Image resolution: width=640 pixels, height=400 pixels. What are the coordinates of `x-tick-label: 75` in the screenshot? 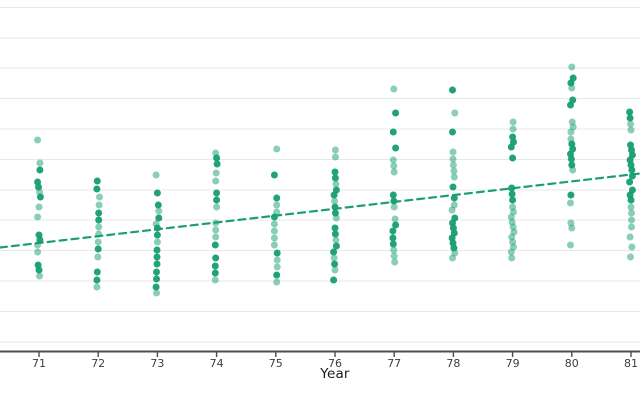 It's located at (276, 363).